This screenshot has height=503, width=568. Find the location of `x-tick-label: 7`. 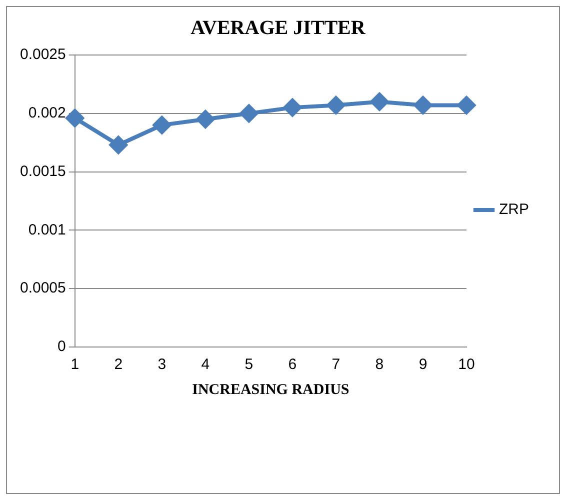

x-tick-label: 7 is located at coordinates (336, 365).